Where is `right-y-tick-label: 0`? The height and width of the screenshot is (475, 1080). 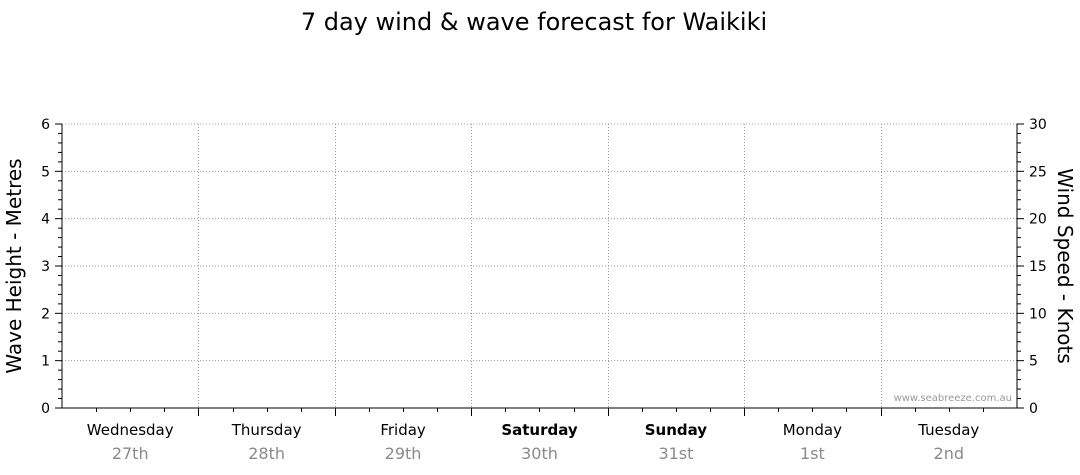
right-y-tick-label: 0 is located at coordinates (1033, 409).